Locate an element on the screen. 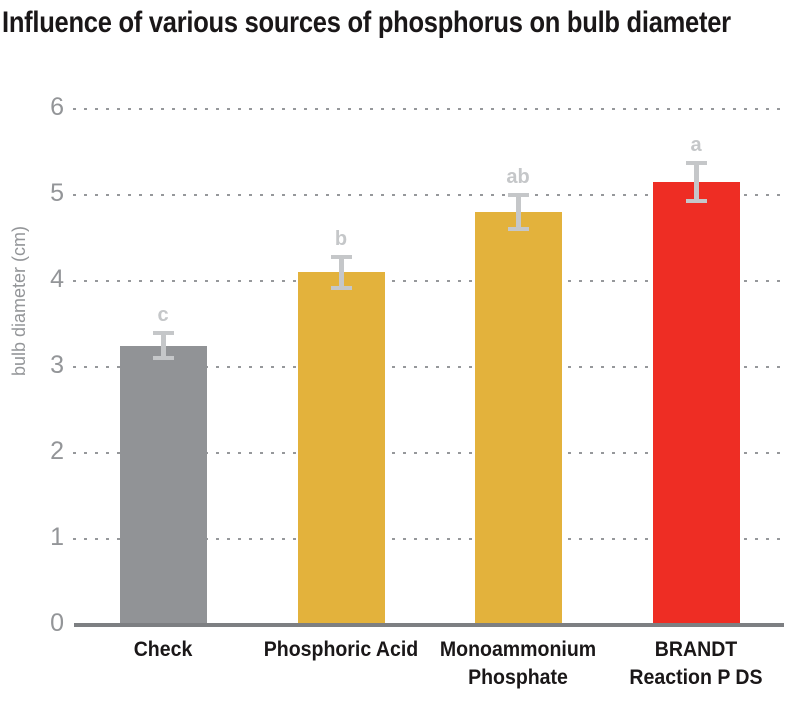 The image size is (800, 709). y-tick-label-1: 1 is located at coordinates (57, 537).